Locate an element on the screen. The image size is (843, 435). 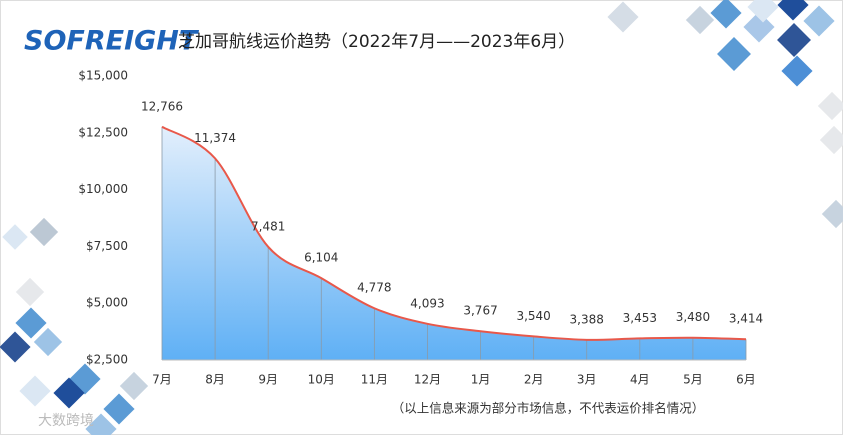
y-tick-label: $7,500 is located at coordinates (107, 246).